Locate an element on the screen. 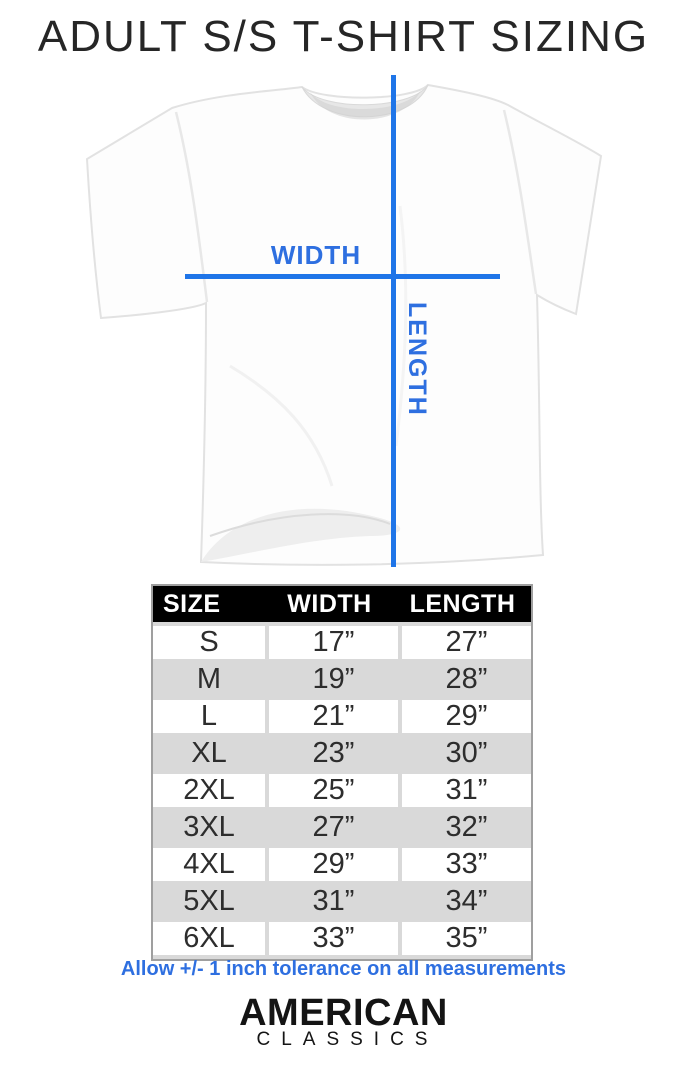  cell-width: 21” is located at coordinates (333, 716).